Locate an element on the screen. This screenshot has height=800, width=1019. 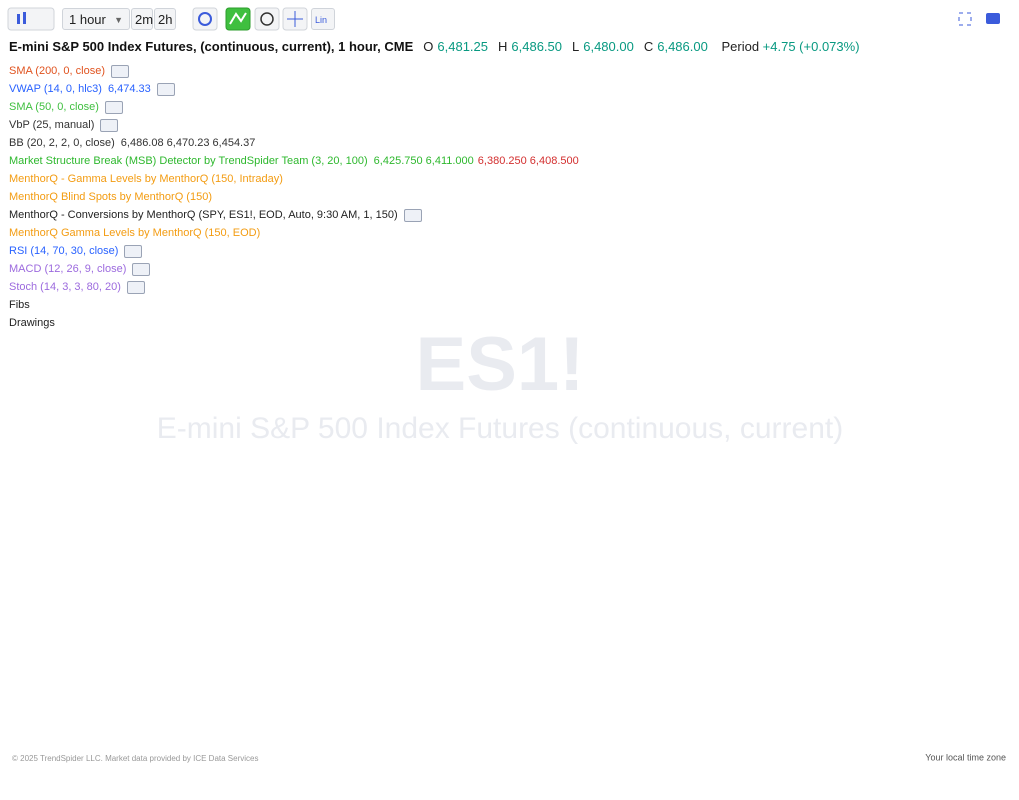
period-change: +4.75 (+0.073%) is located at coordinates (811, 46).